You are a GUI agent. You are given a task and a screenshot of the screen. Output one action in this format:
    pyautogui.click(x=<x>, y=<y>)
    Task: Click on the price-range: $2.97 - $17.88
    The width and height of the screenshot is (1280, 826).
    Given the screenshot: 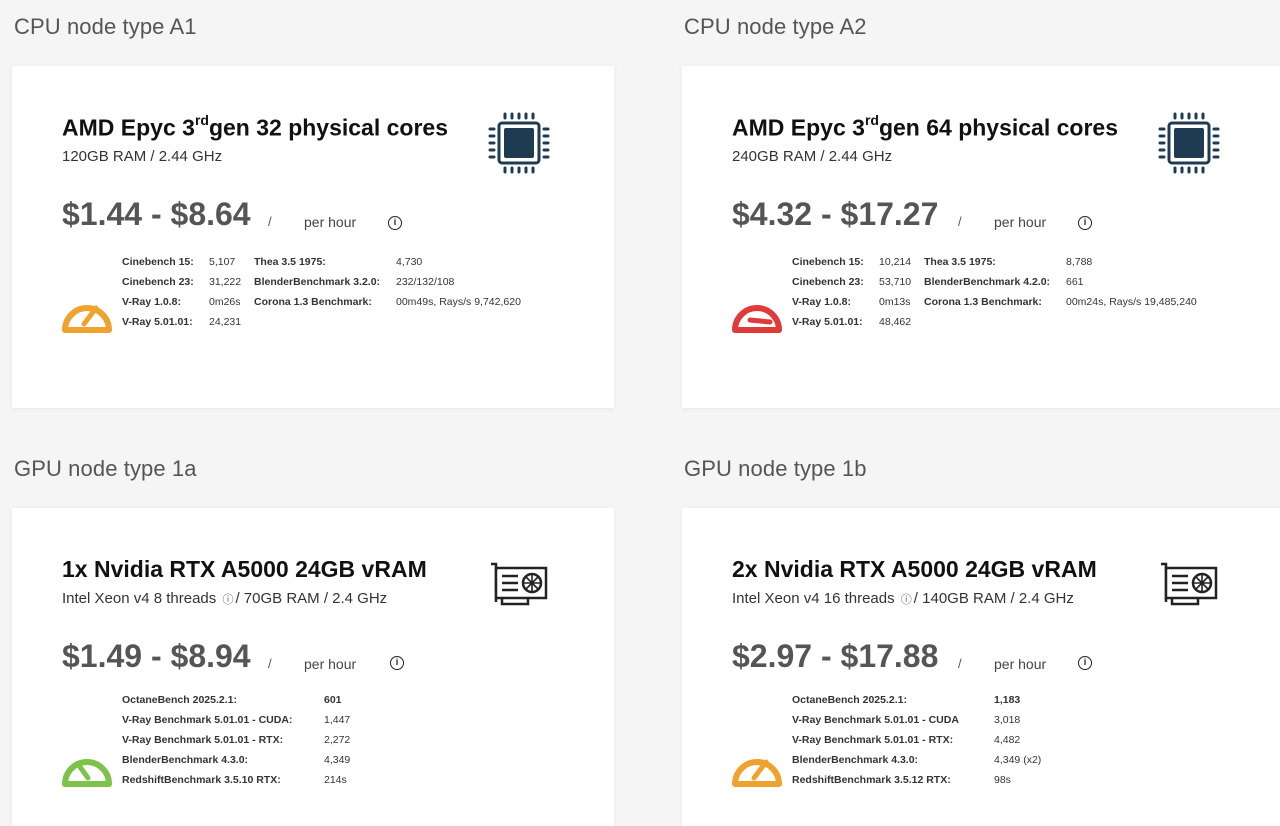 What is the action you would take?
    pyautogui.click(x=835, y=656)
    